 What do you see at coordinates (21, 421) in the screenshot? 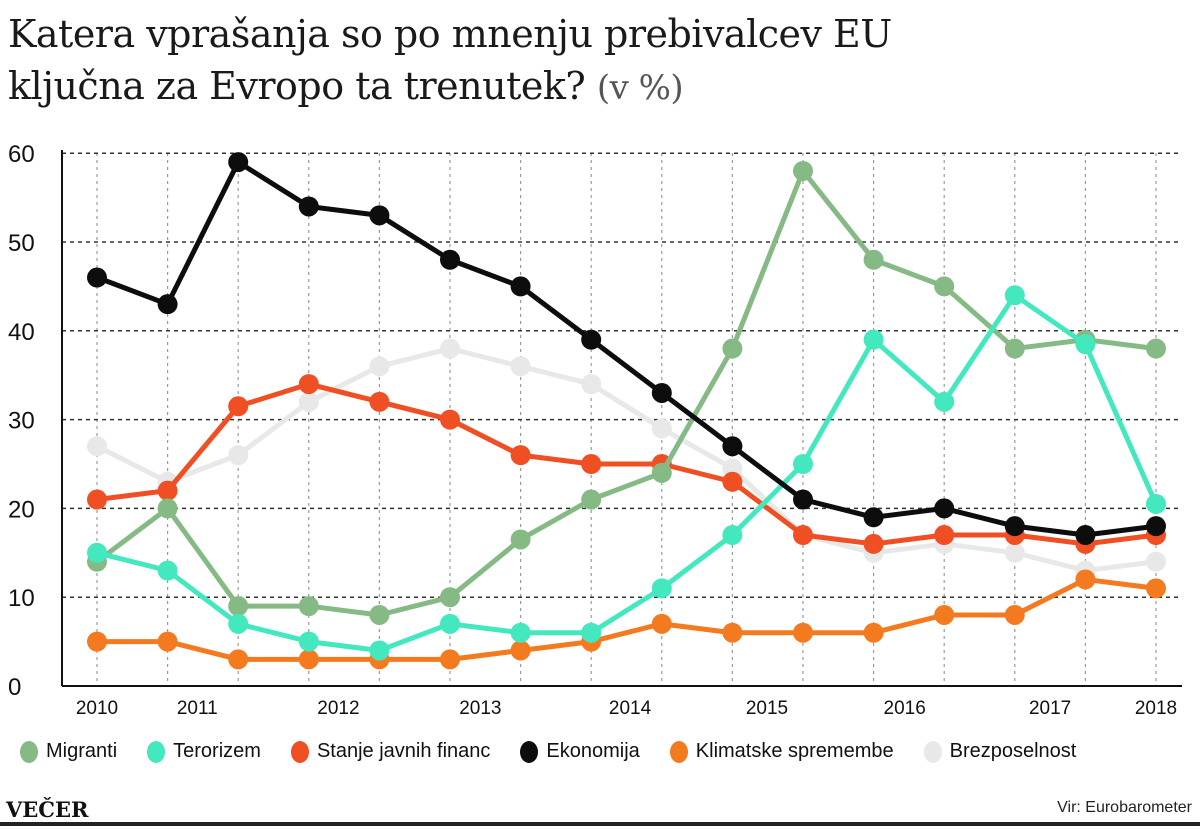
I see `y-tick-label: 30` at bounding box center [21, 421].